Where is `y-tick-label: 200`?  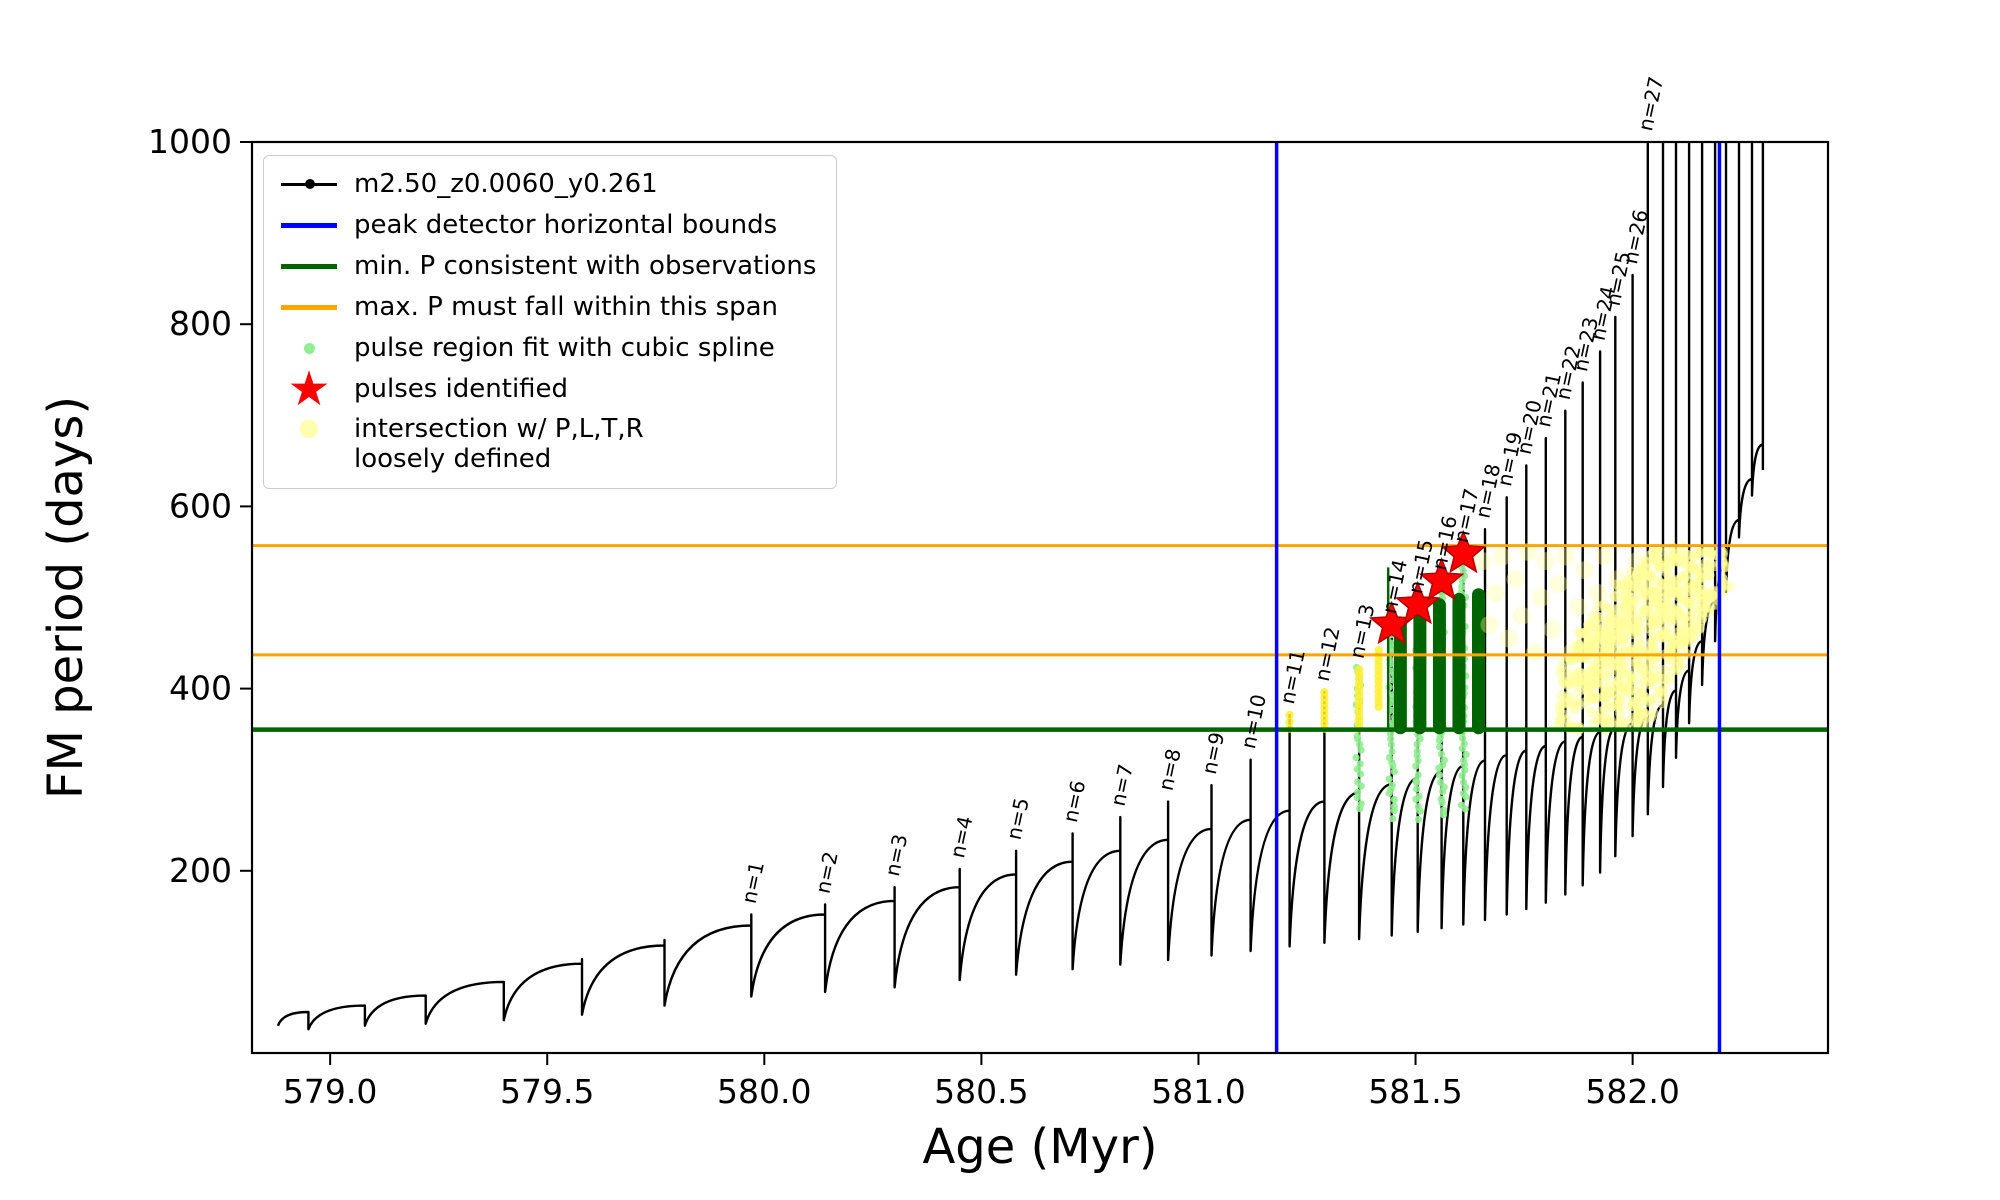
y-tick-label: 200 is located at coordinates (200, 870).